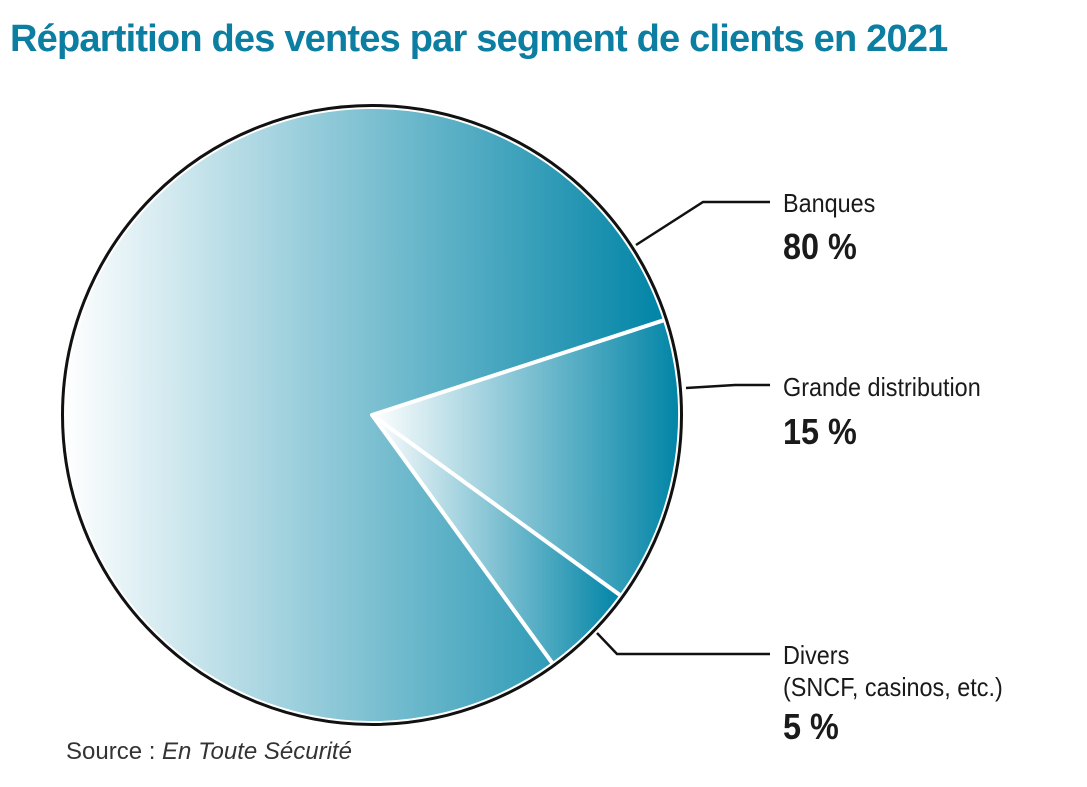 Image resolution: width=1087 pixels, height=787 pixels. What do you see at coordinates (114, 751) in the screenshot?
I see `source-prefix: Source :` at bounding box center [114, 751].